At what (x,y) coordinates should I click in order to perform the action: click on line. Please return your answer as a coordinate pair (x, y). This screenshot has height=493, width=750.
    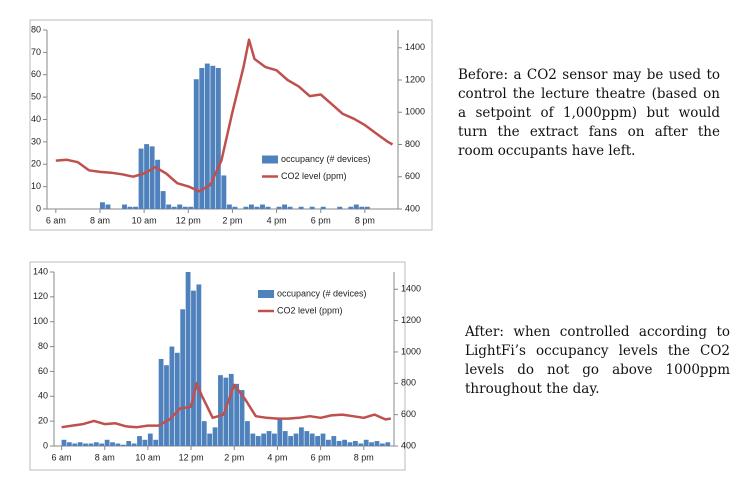
    Looking at the image, I should click on (224, 115).